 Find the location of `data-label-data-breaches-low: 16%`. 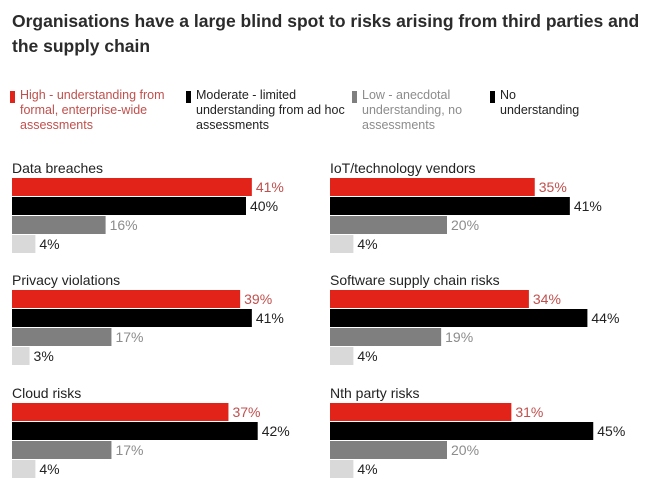

data-label-data-breaches-low: 16% is located at coordinates (124, 225).